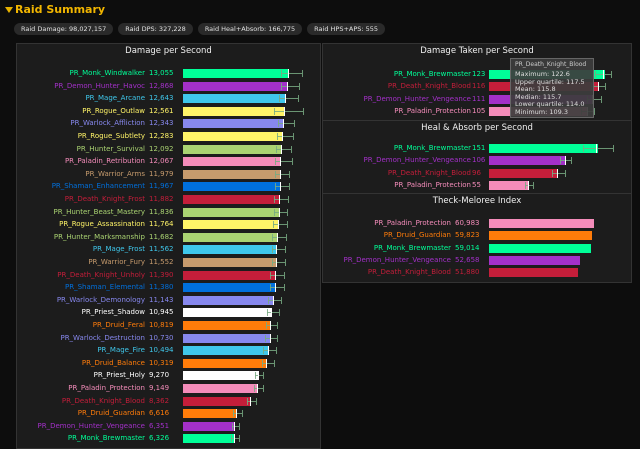  I want to click on chart-row: PR_Monk_Brewmaster 59,014, so click(477, 248).